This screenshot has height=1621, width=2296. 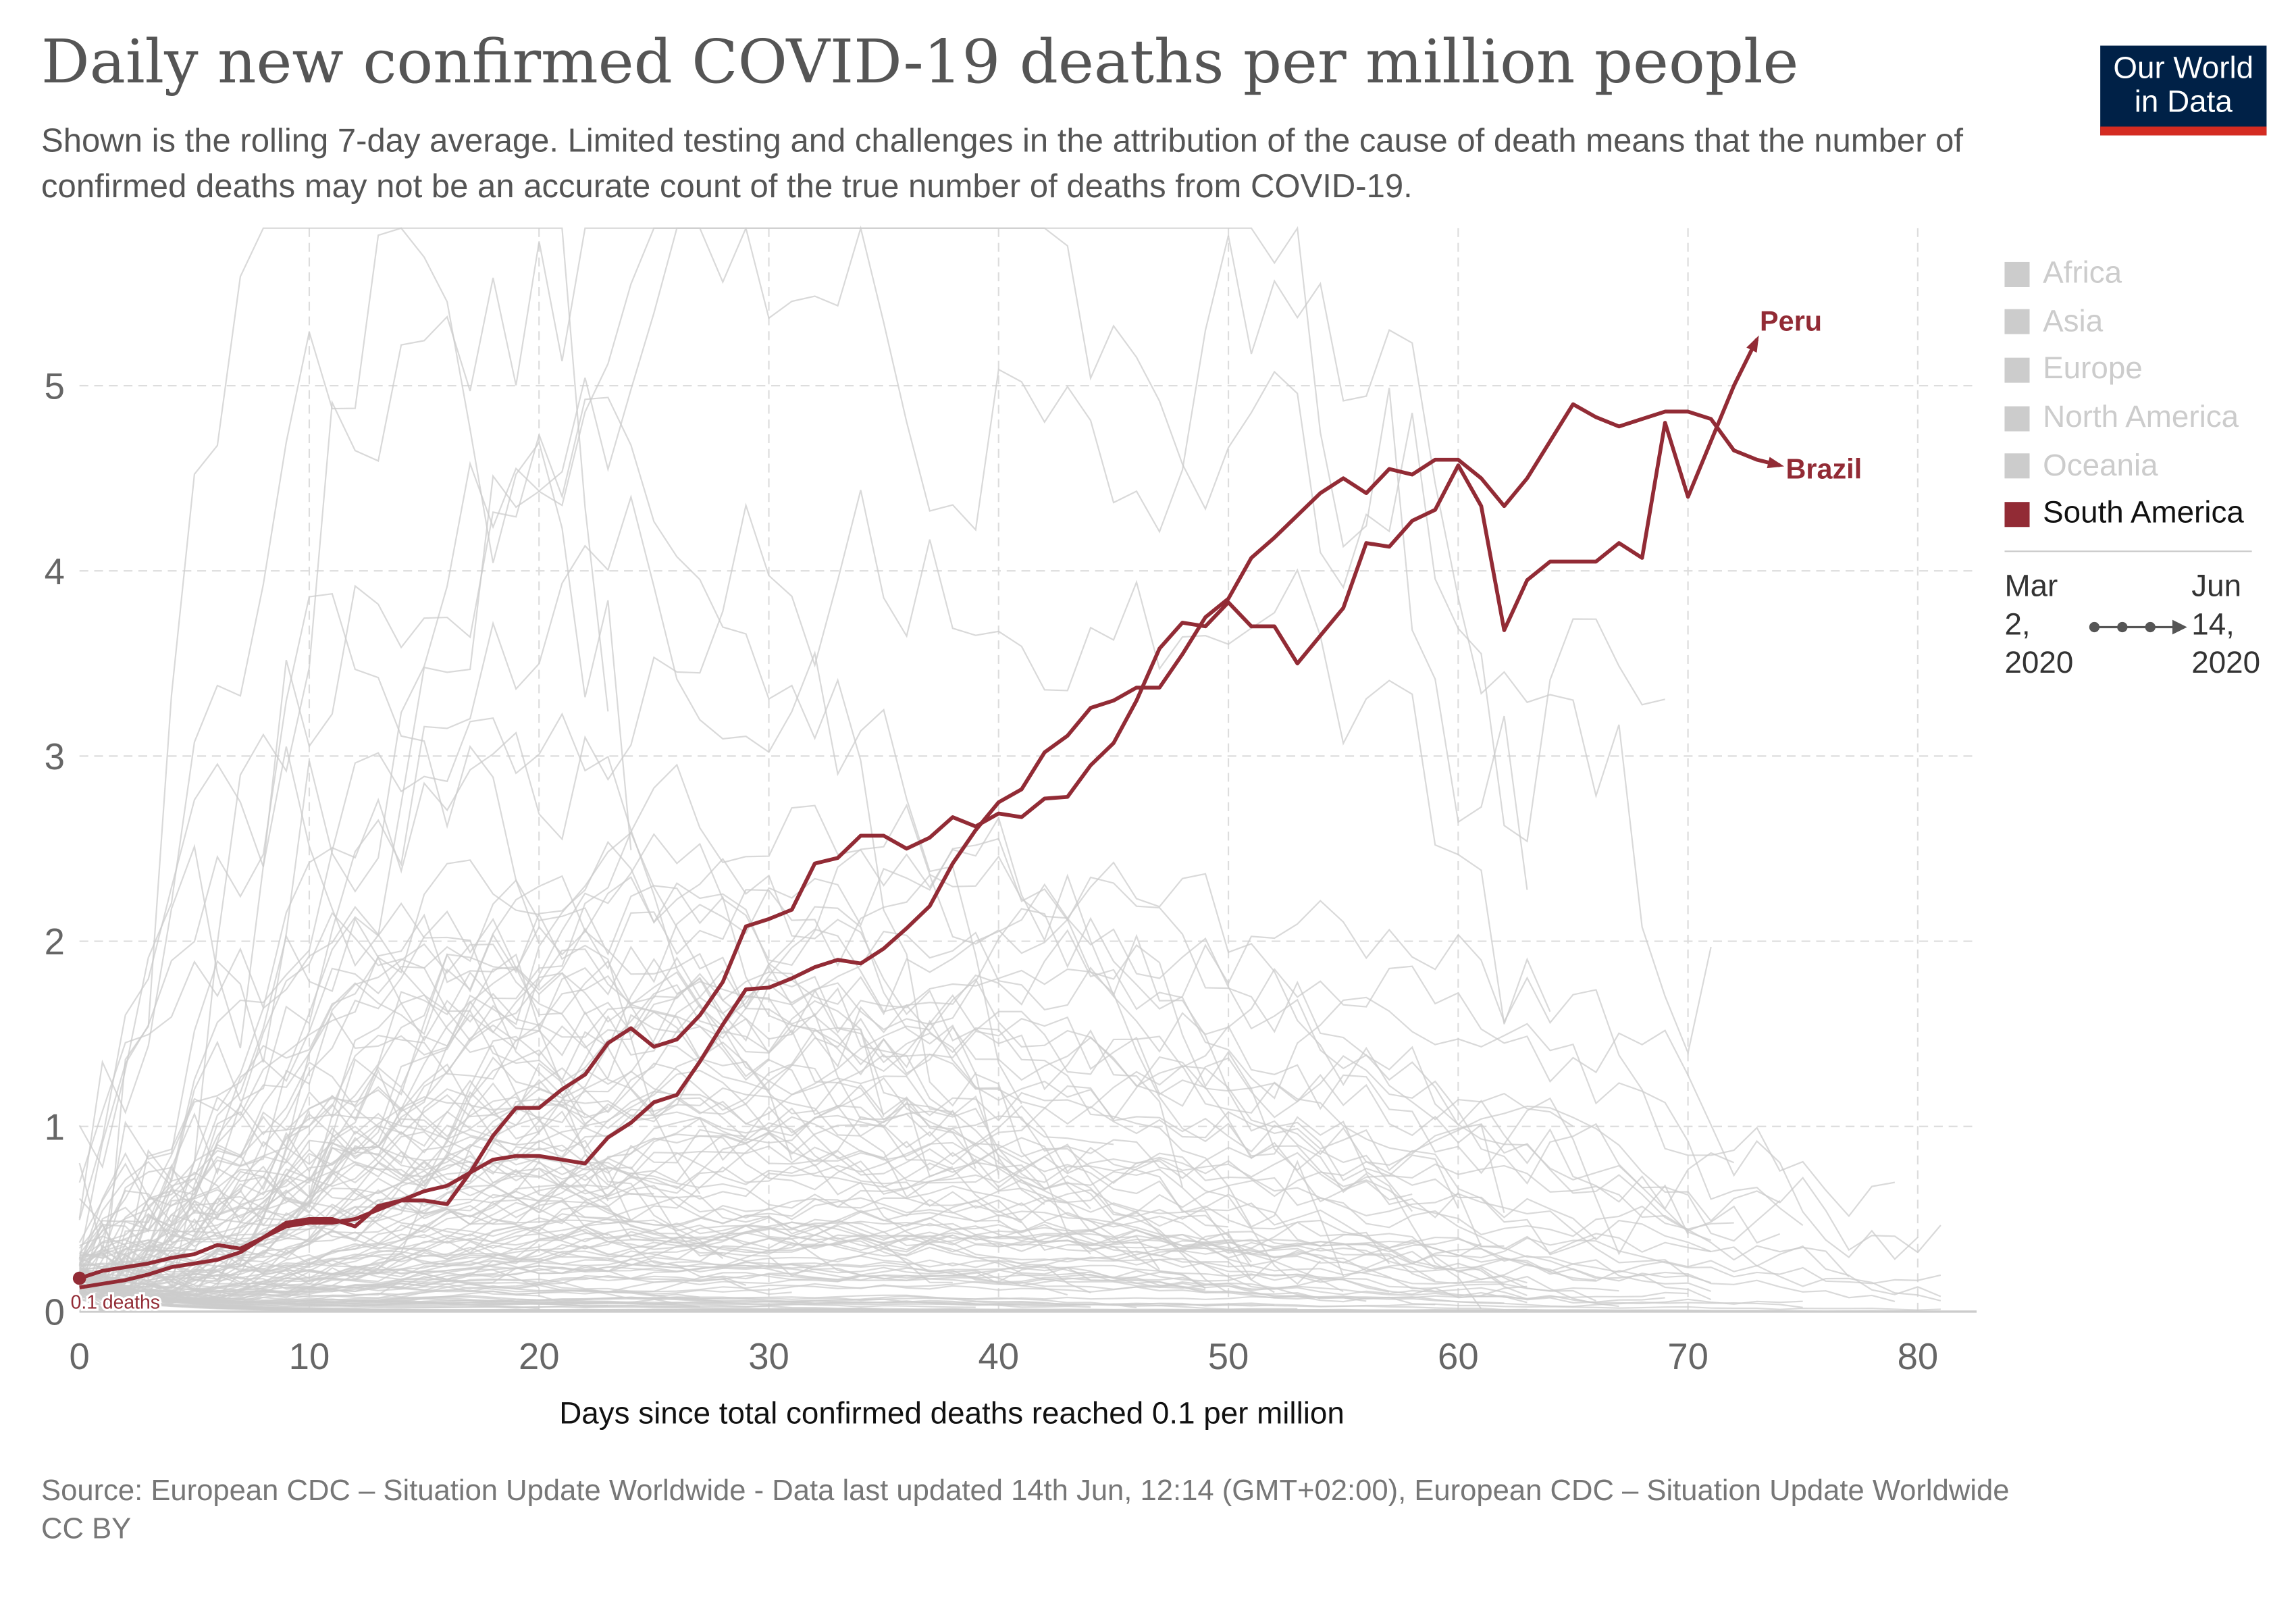 I want to click on x-tick-label: 50, so click(x=1228, y=1356).